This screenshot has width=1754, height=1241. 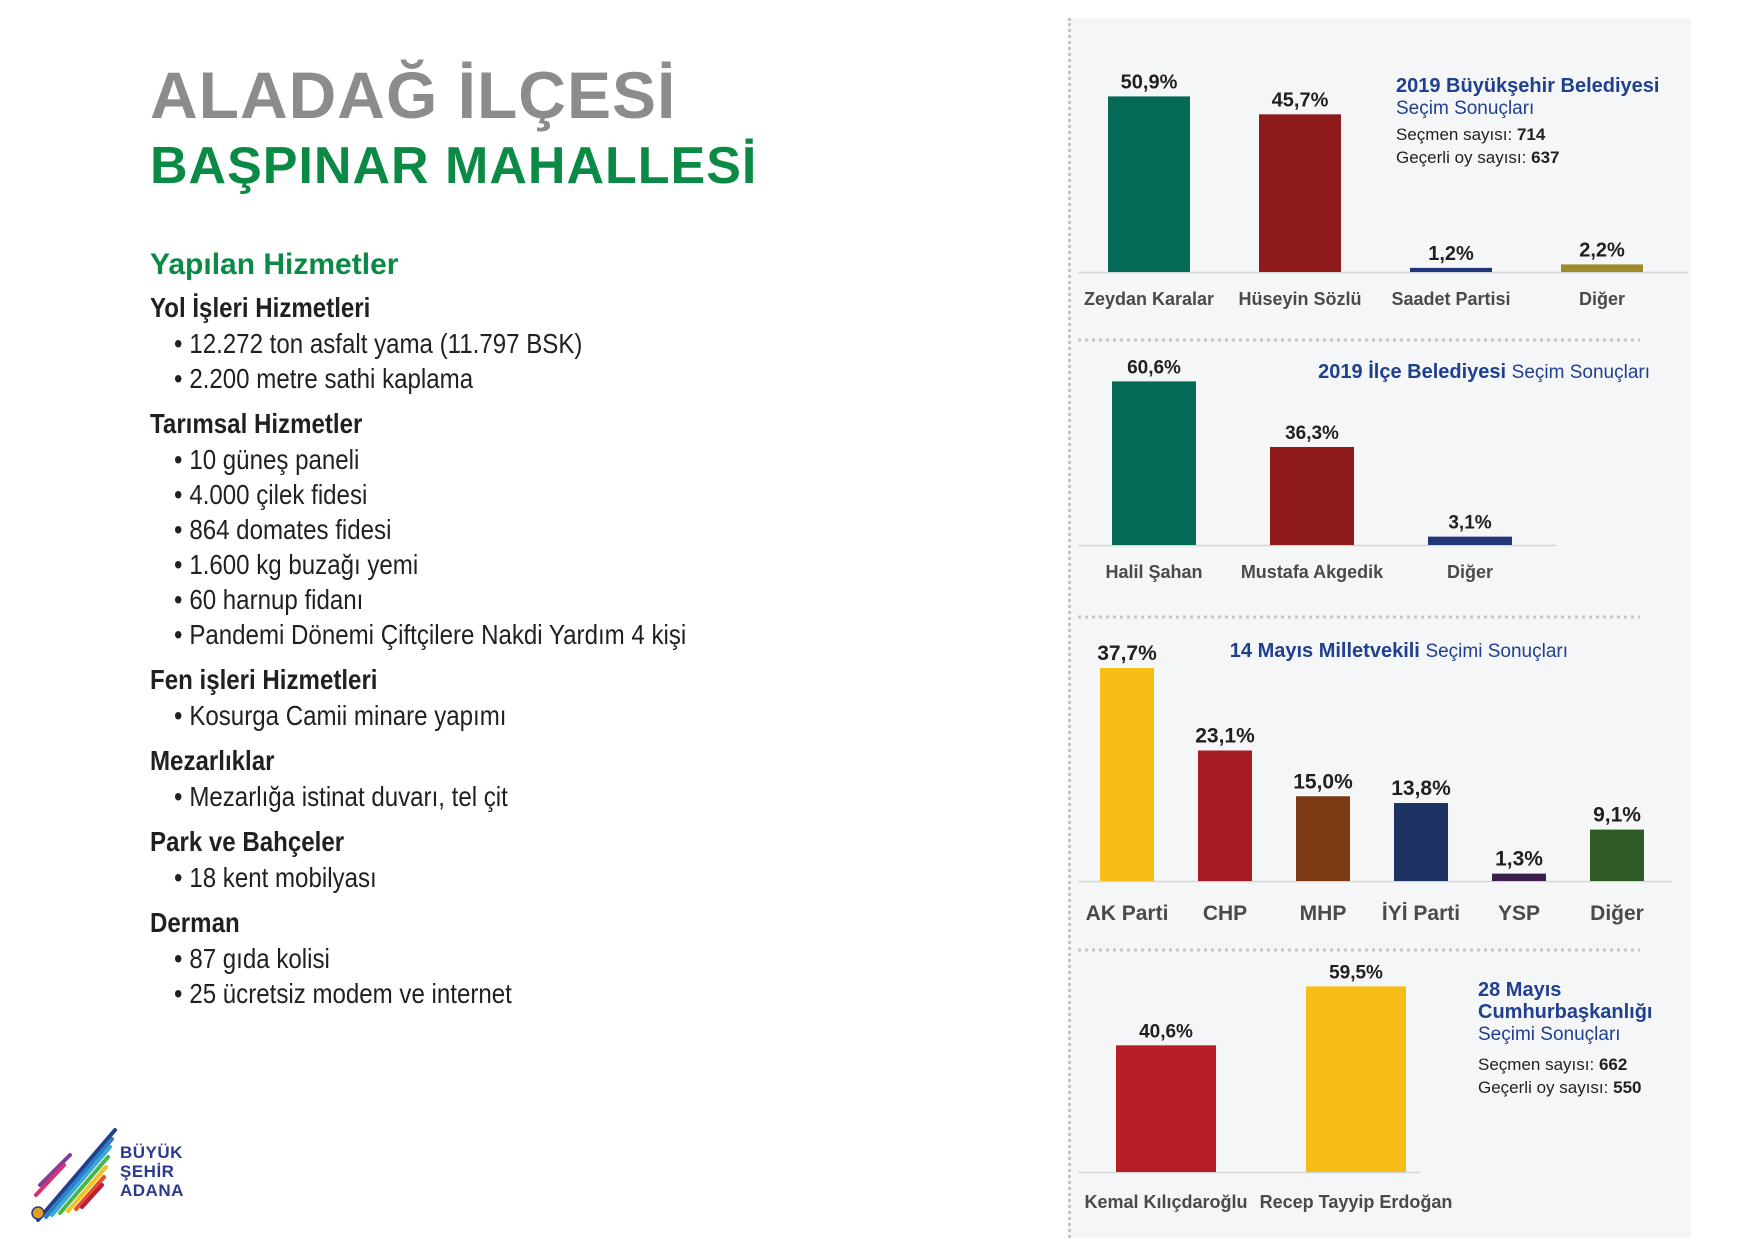 What do you see at coordinates (264, 679) in the screenshot?
I see `service-section-title: Fen işleri Hizmetleri` at bounding box center [264, 679].